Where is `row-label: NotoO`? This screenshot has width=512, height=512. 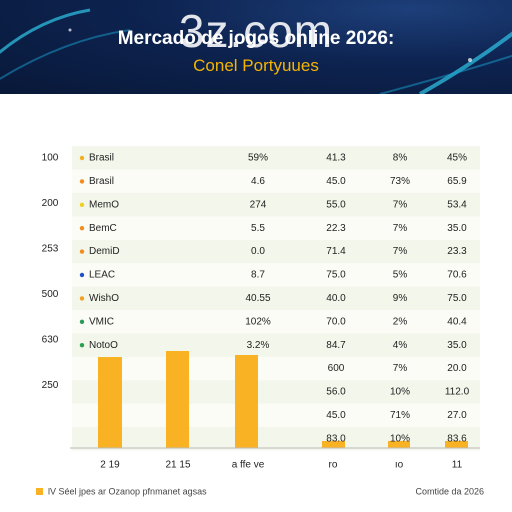 row-label: NotoO is located at coordinates (103, 345).